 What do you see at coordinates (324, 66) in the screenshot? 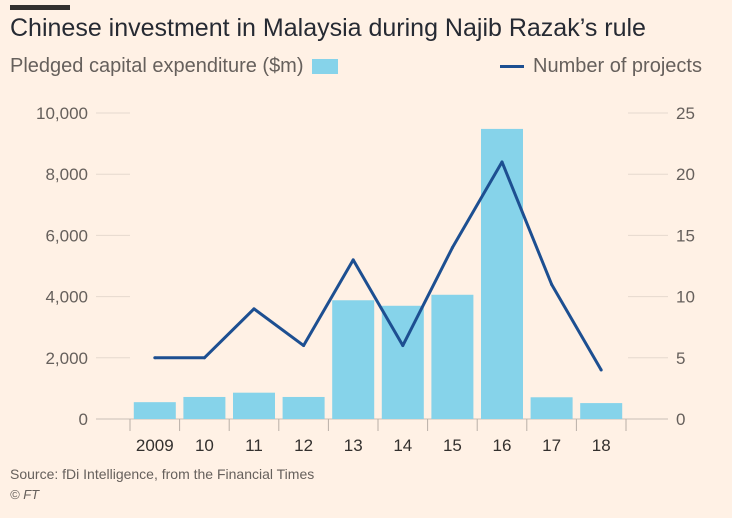
I see `legend-bar-swatch` at bounding box center [324, 66].